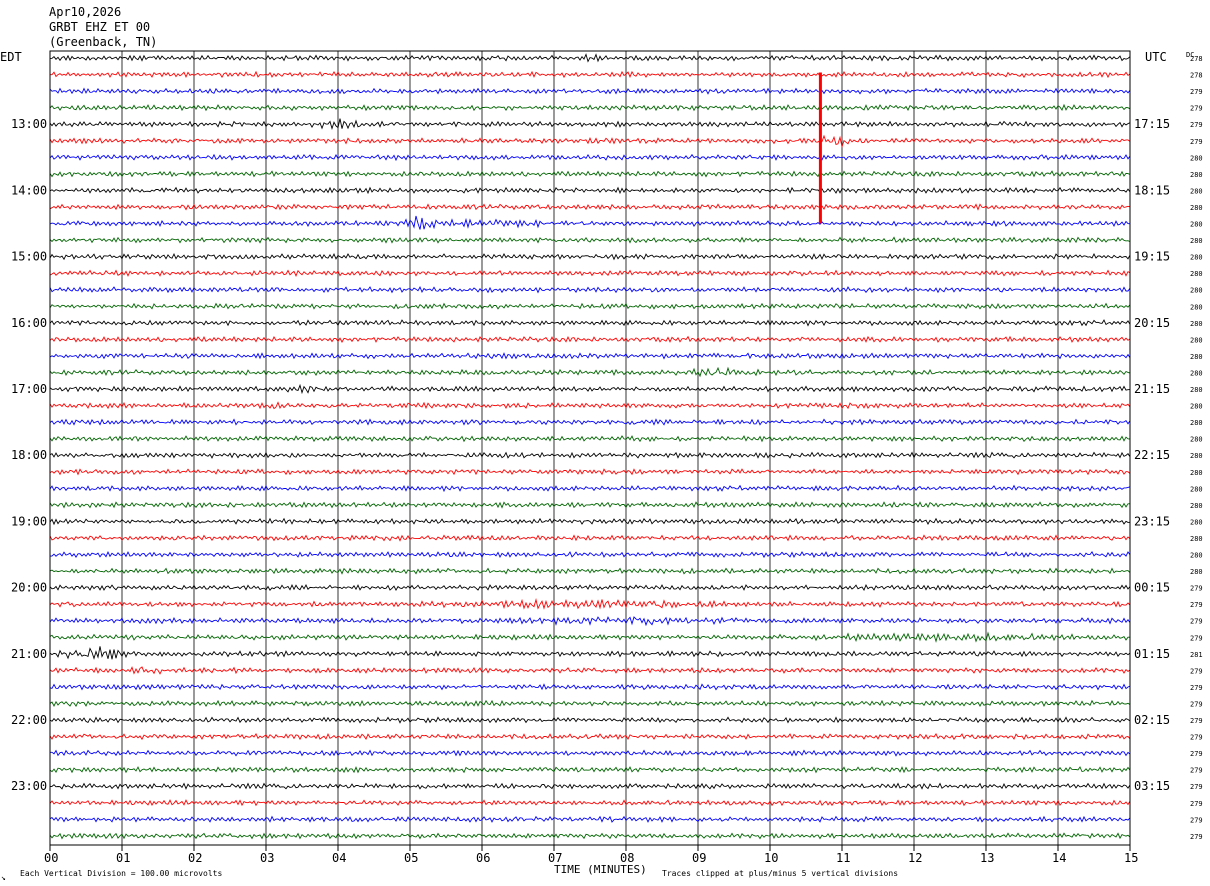 This screenshot has height=886, width=1210. Describe the element at coordinates (1196, 655) in the screenshot. I see `dc-offset-label: 281` at that location.